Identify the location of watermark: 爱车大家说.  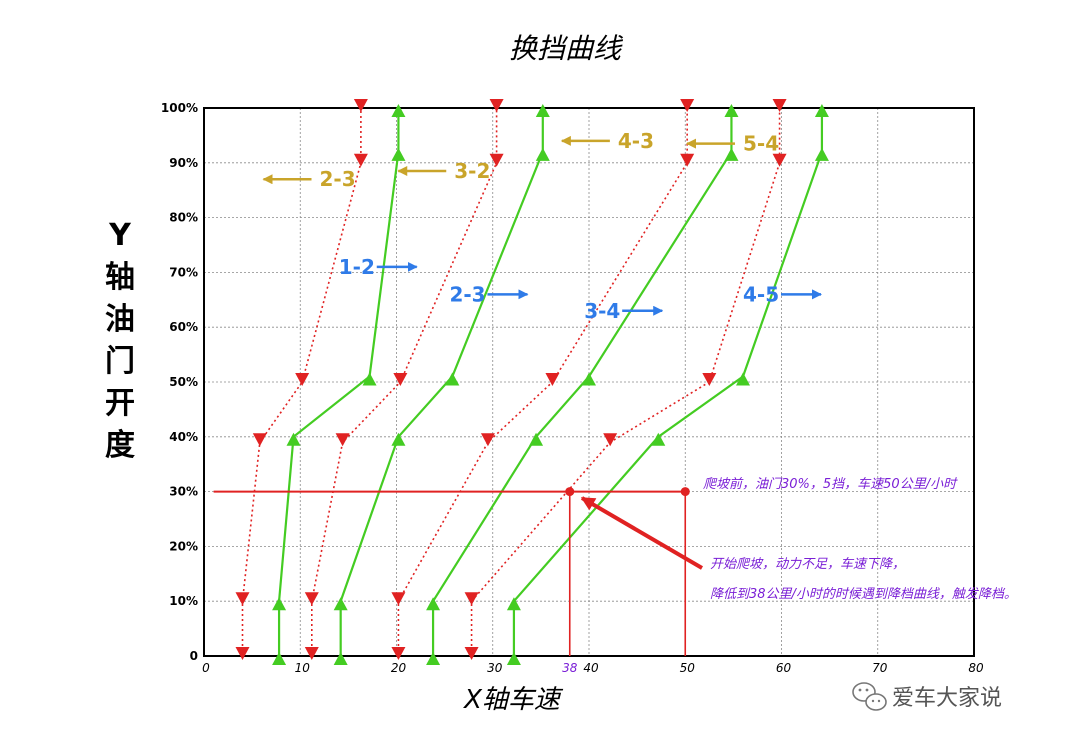
(927, 696).